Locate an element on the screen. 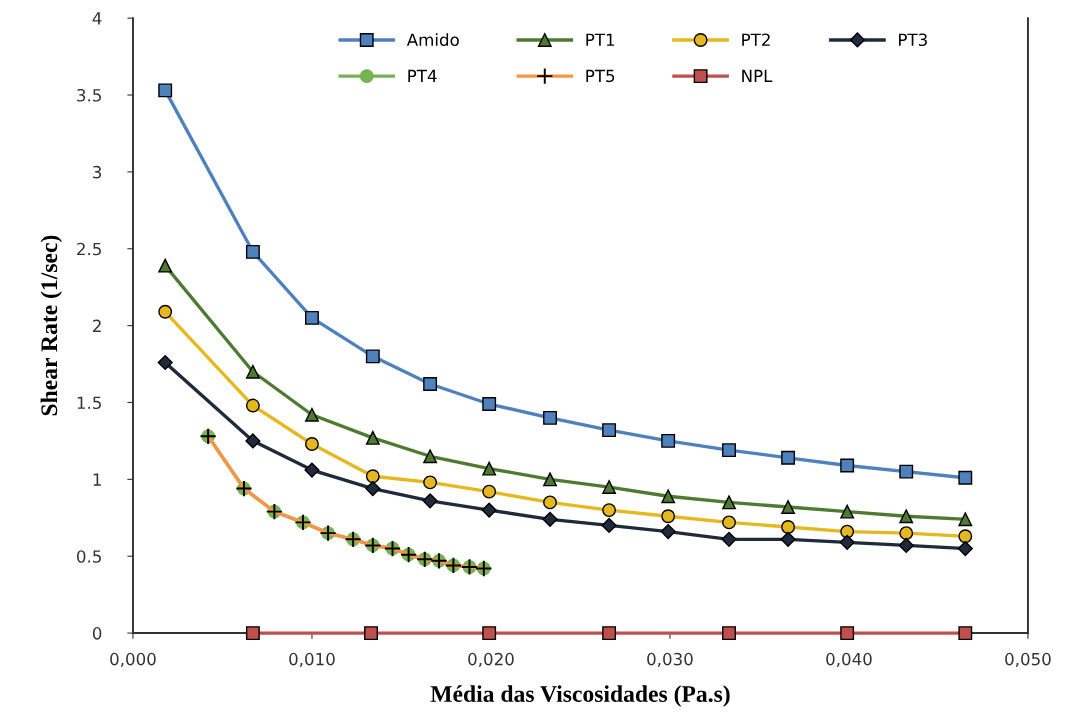 Image resolution: width=1068 pixels, height=726 pixels. y-tick-label: 1 is located at coordinates (97, 479).